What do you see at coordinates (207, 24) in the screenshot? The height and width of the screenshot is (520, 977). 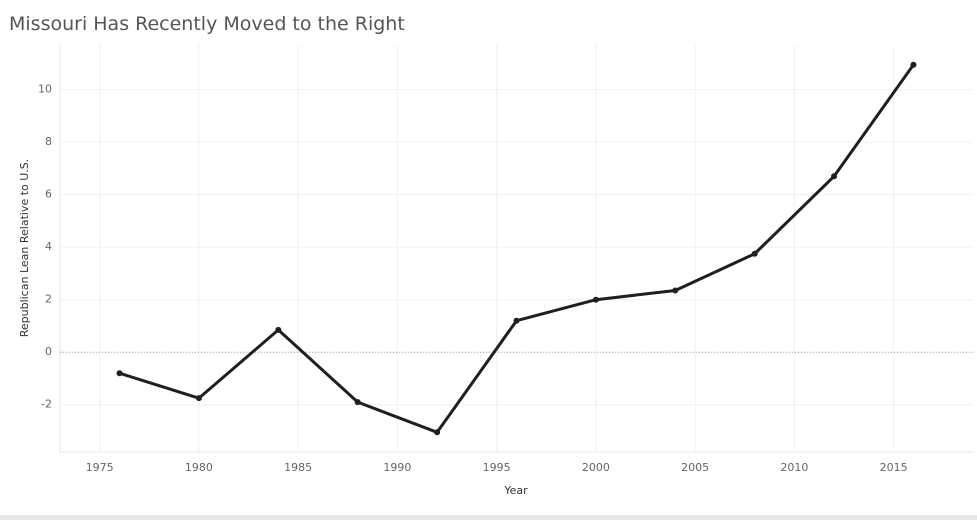 I see `chart-title: Missouri Has Recently Moved to the Right` at bounding box center [207, 24].